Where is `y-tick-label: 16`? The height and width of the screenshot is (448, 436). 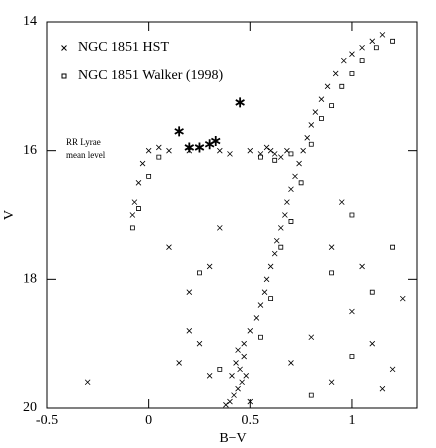
y-tick-label: 16 is located at coordinates (30, 150).